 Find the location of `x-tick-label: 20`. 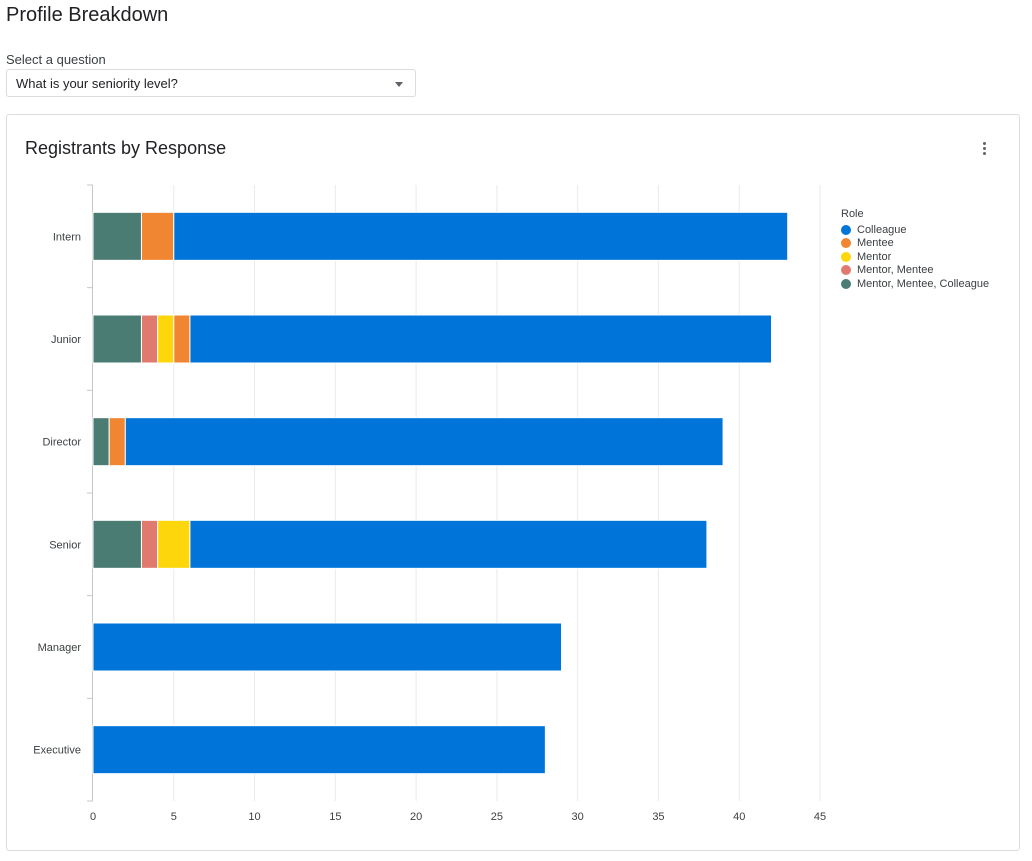

x-tick-label: 20 is located at coordinates (416, 817).